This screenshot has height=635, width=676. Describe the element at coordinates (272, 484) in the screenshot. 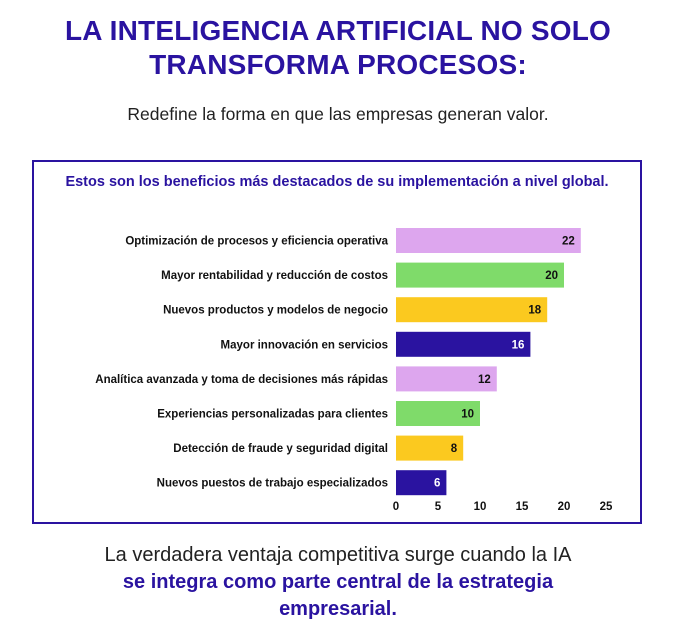

I see `category-label: Nuevos puestos de trabajo especializados` at that location.